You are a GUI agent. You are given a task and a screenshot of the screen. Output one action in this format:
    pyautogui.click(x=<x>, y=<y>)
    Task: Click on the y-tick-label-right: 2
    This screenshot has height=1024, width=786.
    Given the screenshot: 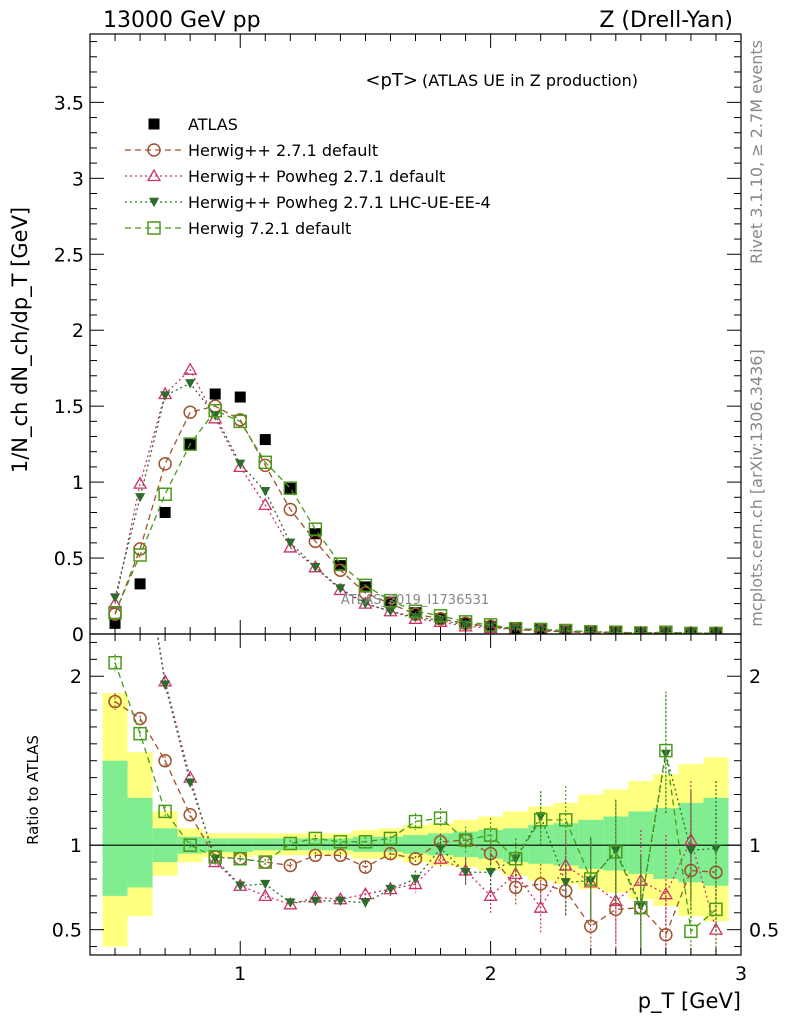 What is the action you would take?
    pyautogui.click(x=755, y=677)
    